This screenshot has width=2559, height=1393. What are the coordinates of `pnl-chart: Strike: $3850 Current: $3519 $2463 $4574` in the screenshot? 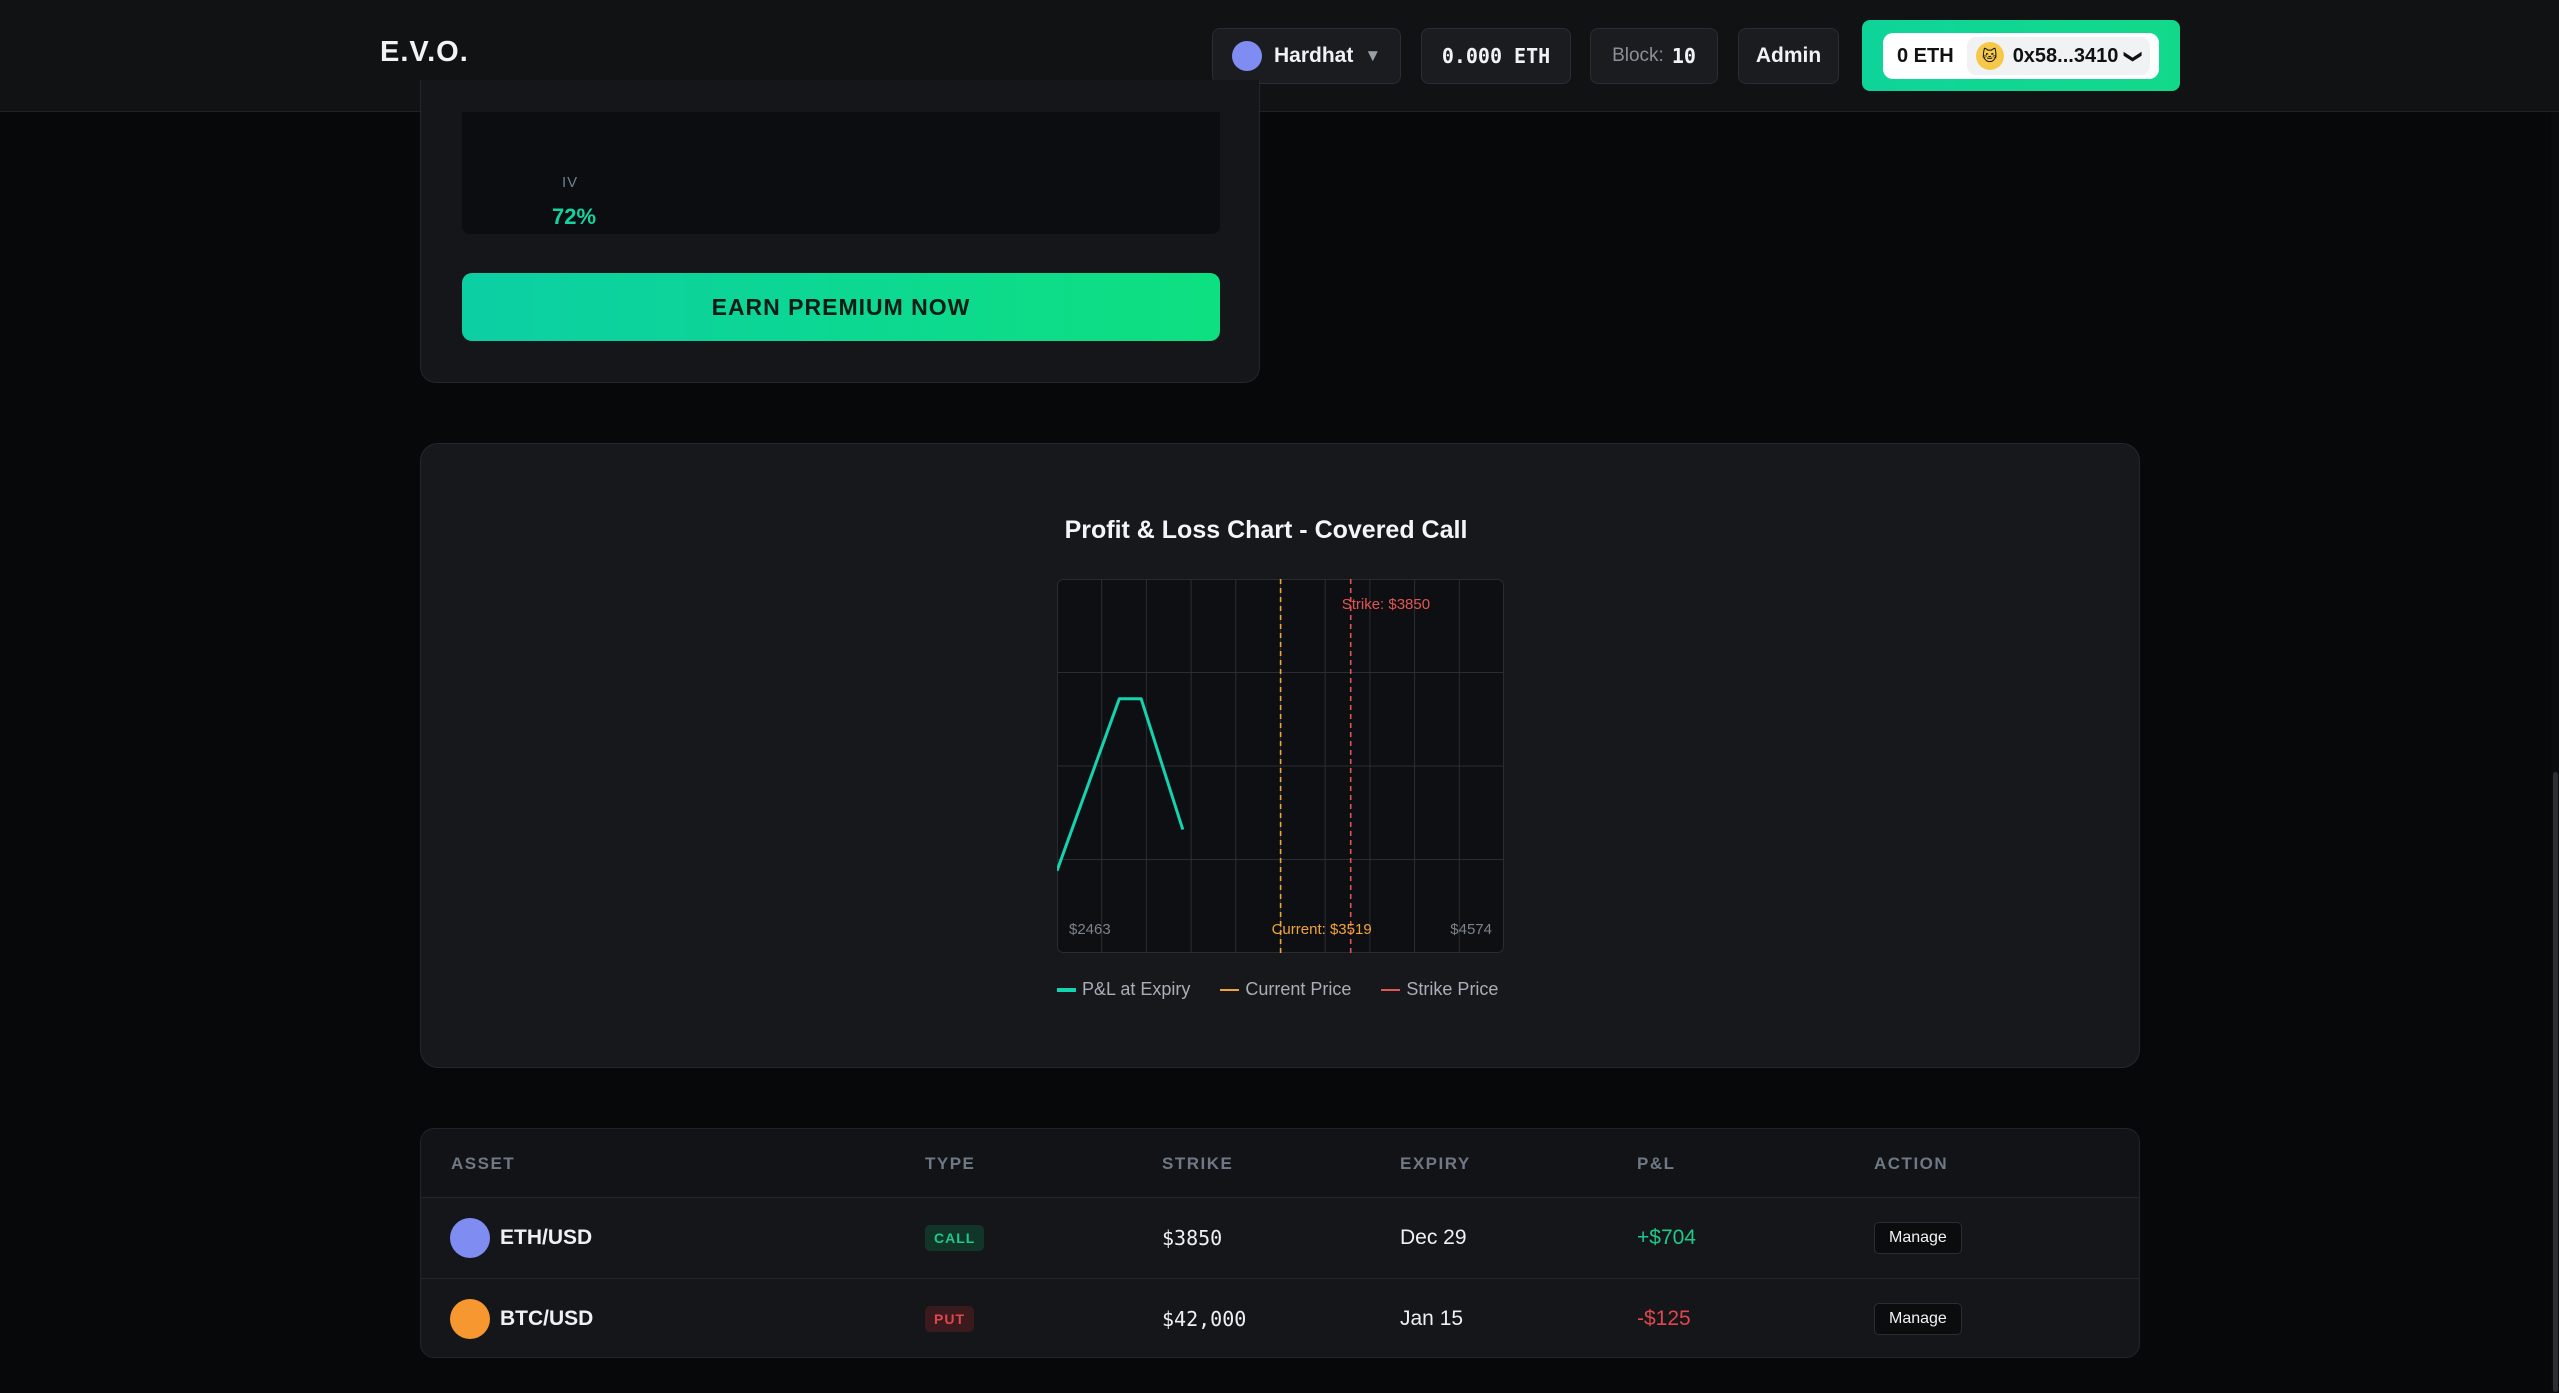 It's located at (1280, 766).